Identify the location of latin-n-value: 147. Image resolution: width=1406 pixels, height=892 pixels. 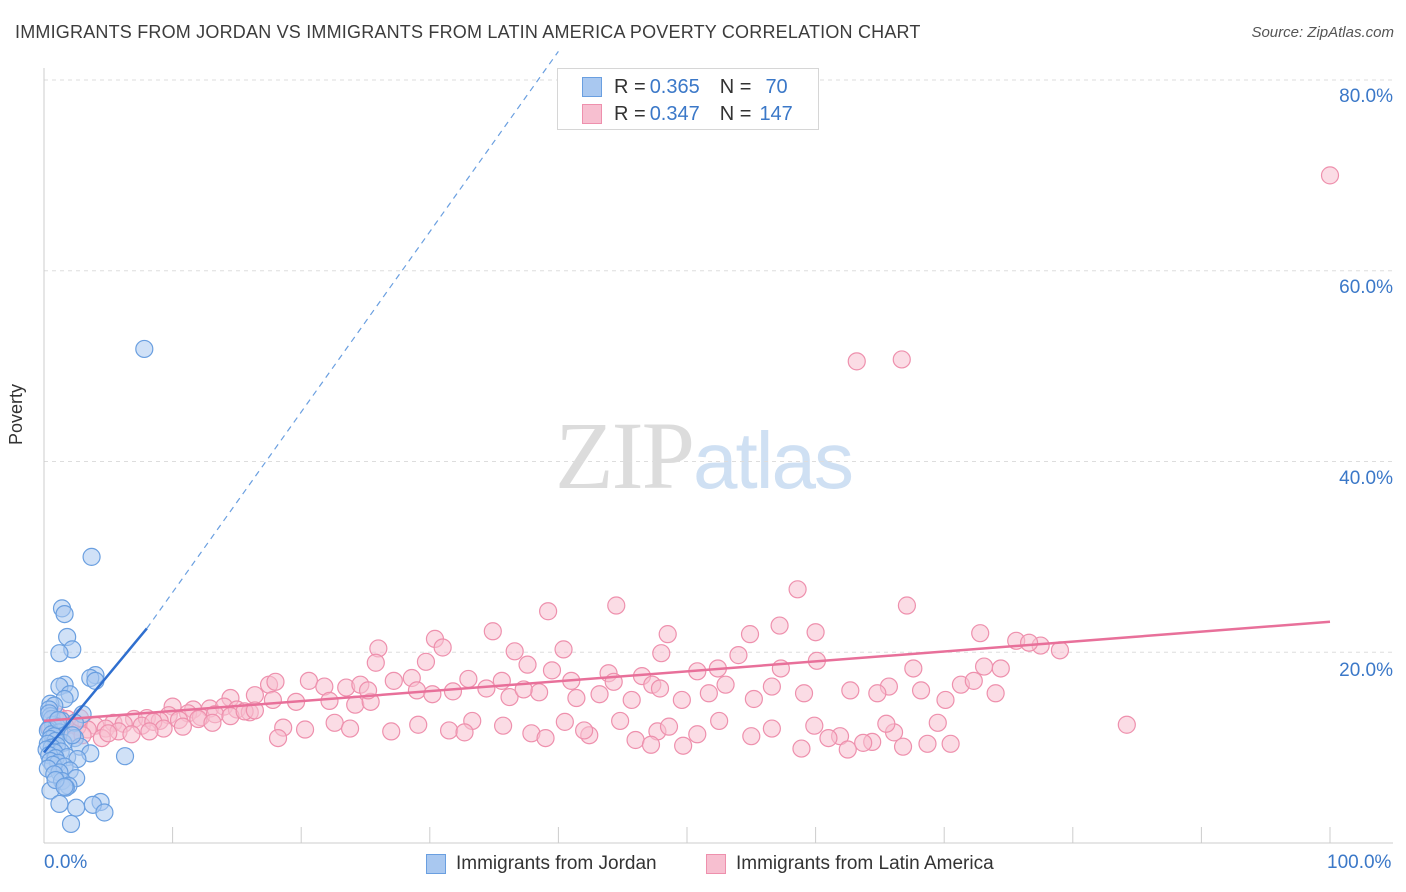
(776, 113).